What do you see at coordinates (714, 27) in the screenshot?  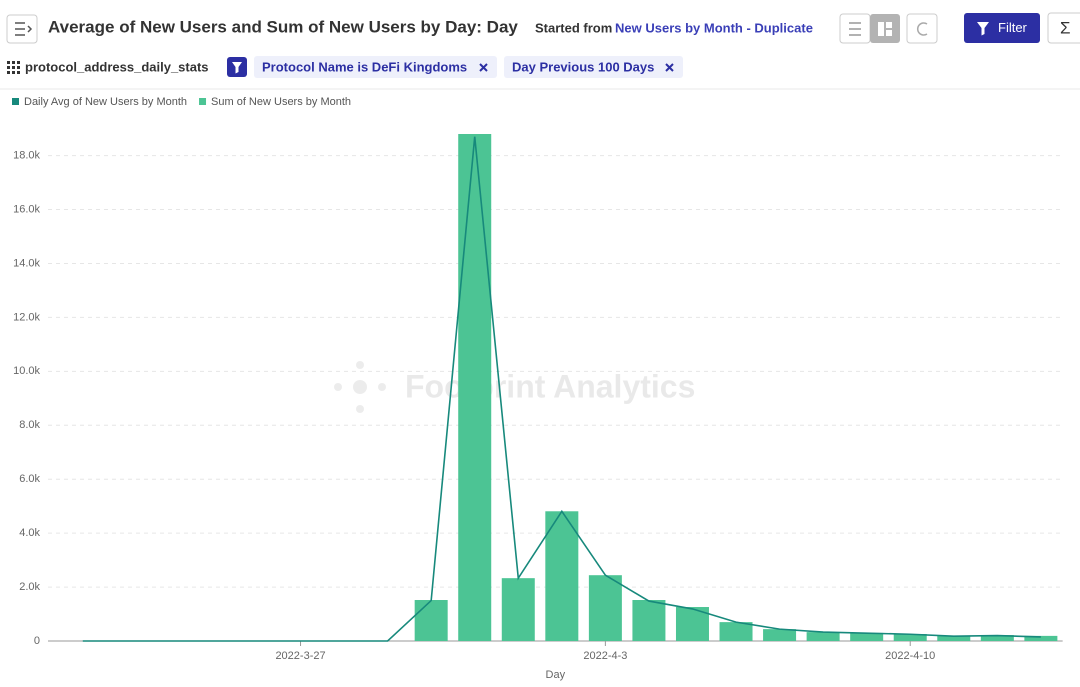 I see `source-link: New Users by Month - Duplicate` at bounding box center [714, 27].